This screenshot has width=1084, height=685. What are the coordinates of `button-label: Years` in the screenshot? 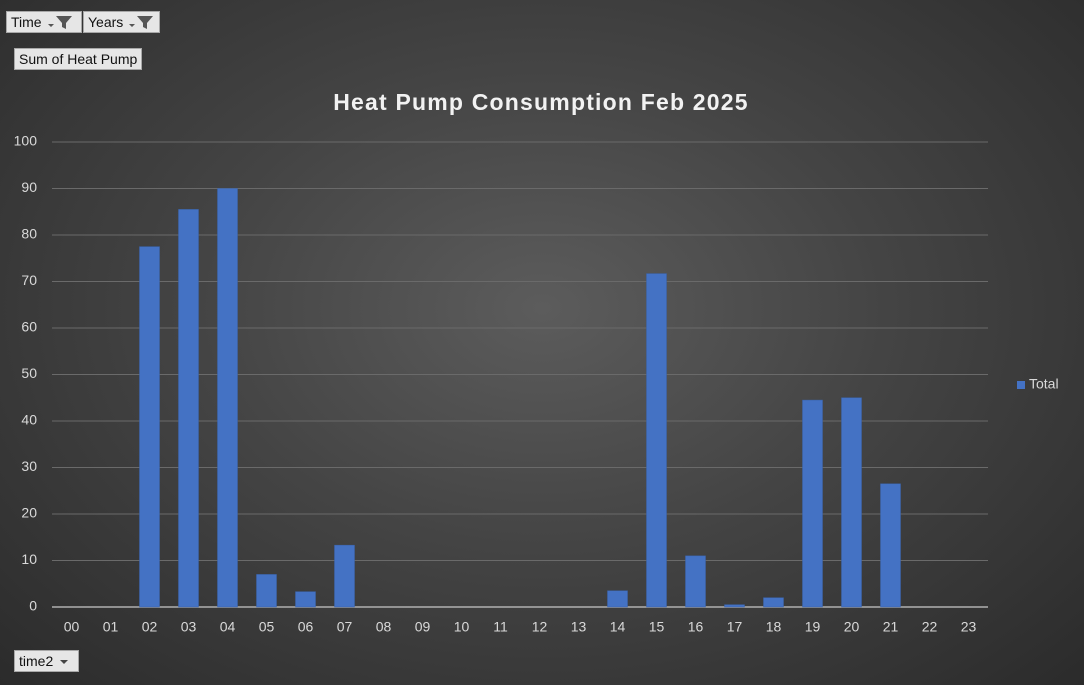 It's located at (106, 22).